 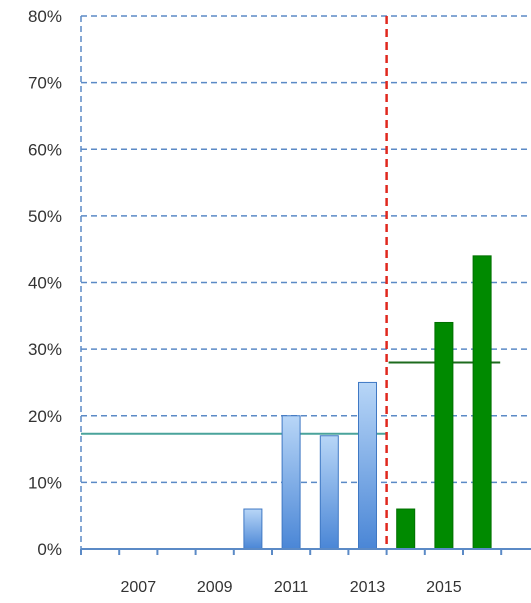 I want to click on y-tick-label: 50%, so click(x=45, y=216).